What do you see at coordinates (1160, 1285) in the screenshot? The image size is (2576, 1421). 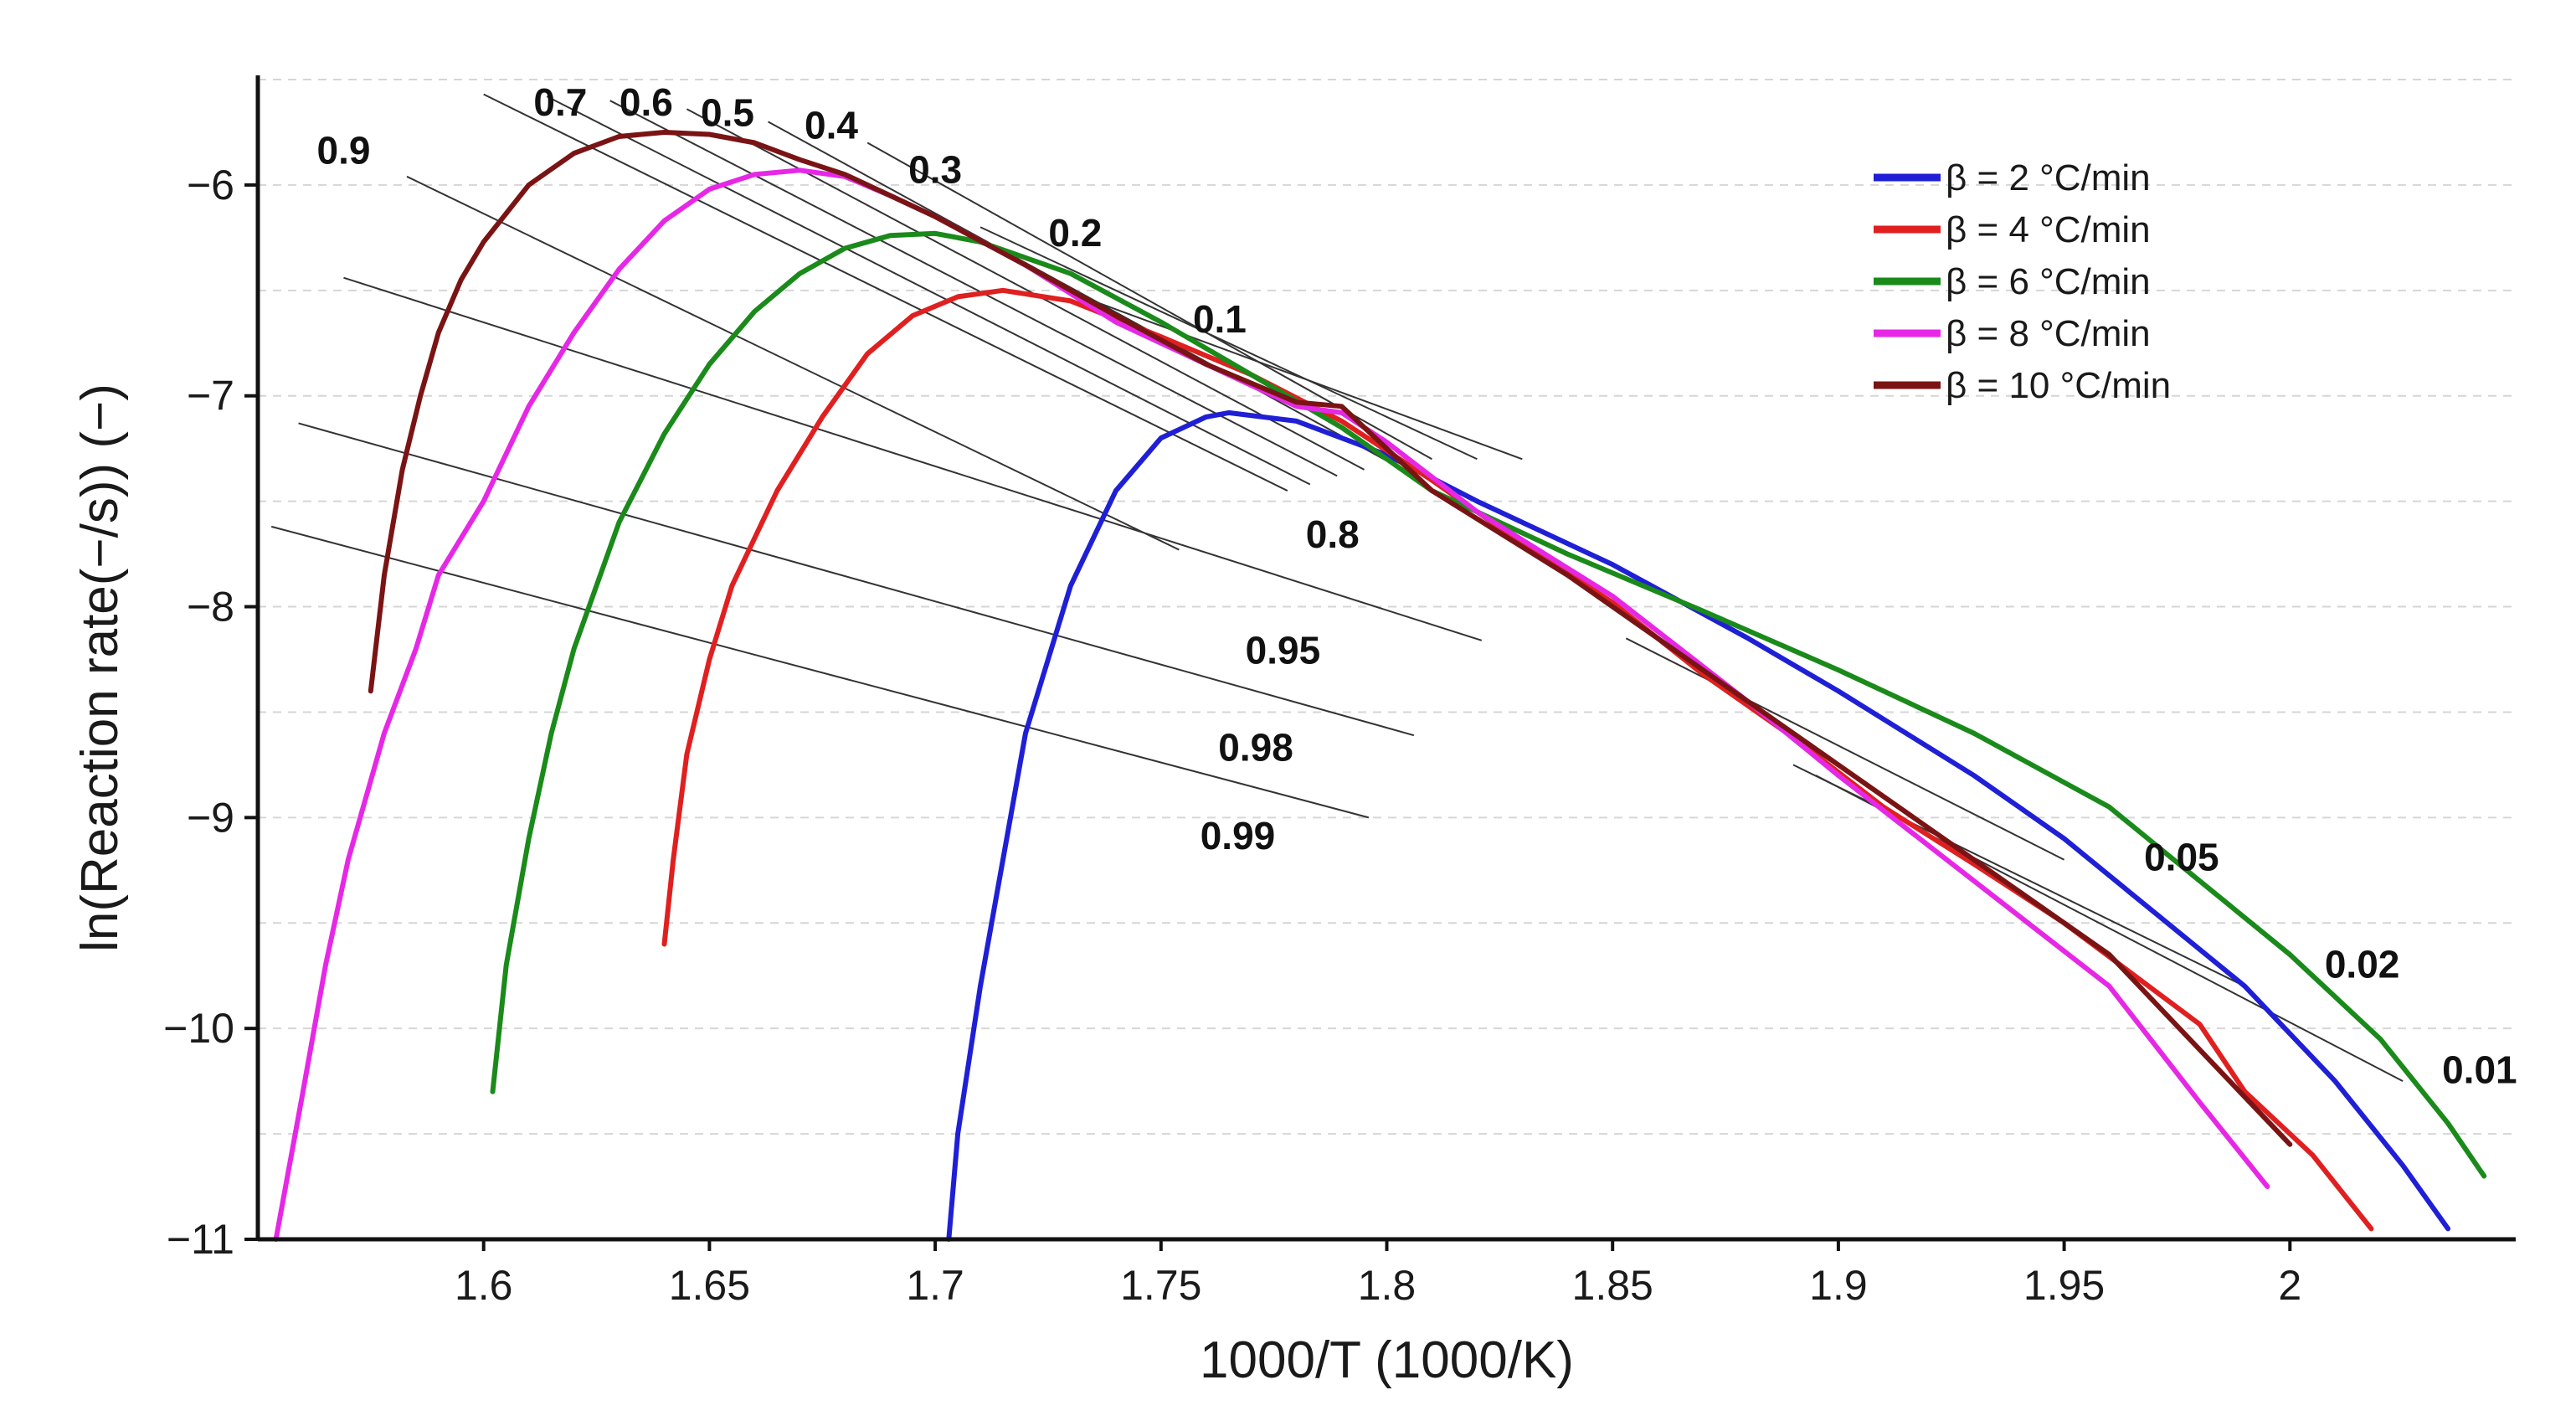 I see `x-tick-label: 1.75` at bounding box center [1160, 1285].